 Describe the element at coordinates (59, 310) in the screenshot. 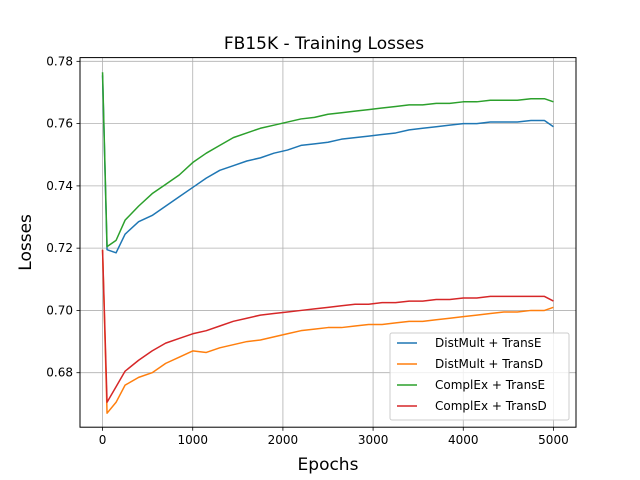

I see `y-tick-label: 0.70` at that location.